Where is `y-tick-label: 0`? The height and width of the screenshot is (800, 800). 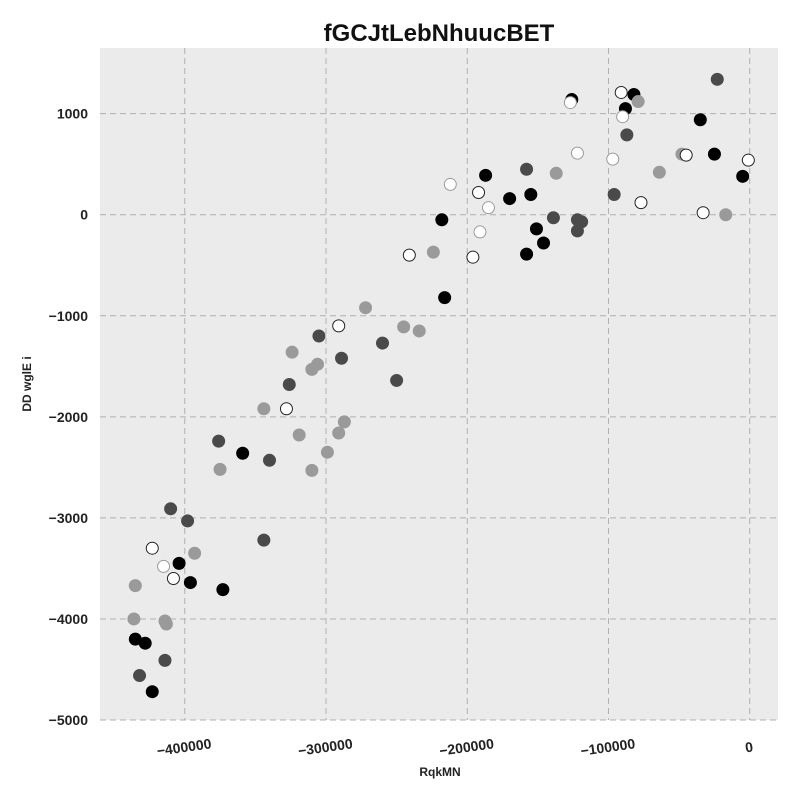
y-tick-label: 0 is located at coordinates (84, 215).